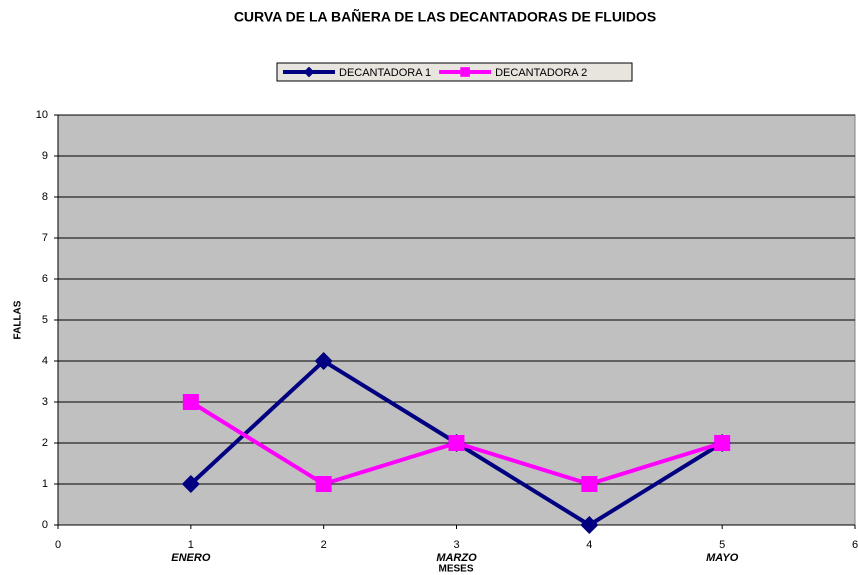  What do you see at coordinates (324, 545) in the screenshot?
I see `x-tick-label: 2` at bounding box center [324, 545].